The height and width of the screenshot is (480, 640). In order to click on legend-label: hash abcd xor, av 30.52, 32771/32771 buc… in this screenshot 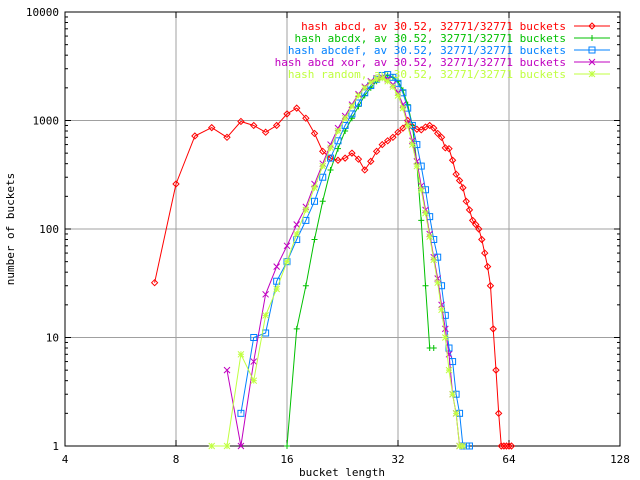, I will do `click(420, 62)`.